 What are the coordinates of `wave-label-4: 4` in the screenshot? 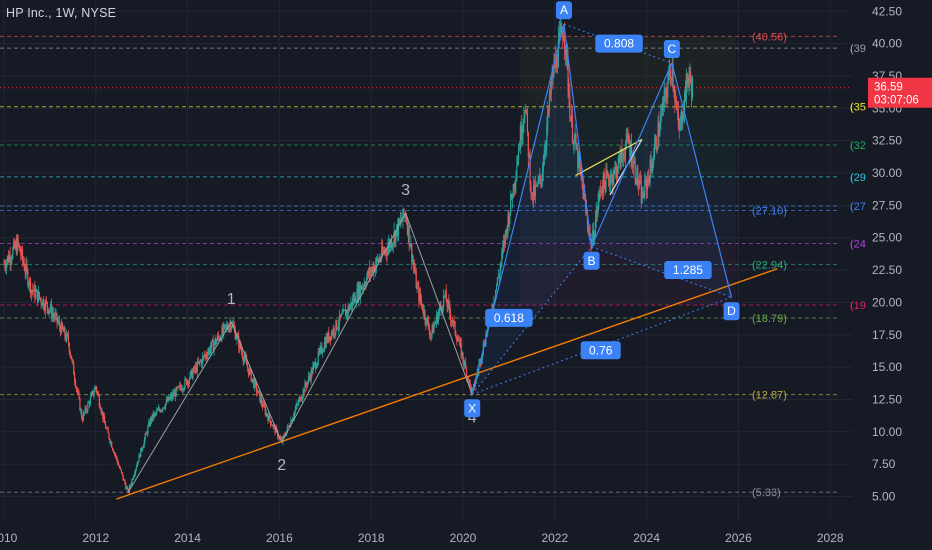 It's located at (472, 417).